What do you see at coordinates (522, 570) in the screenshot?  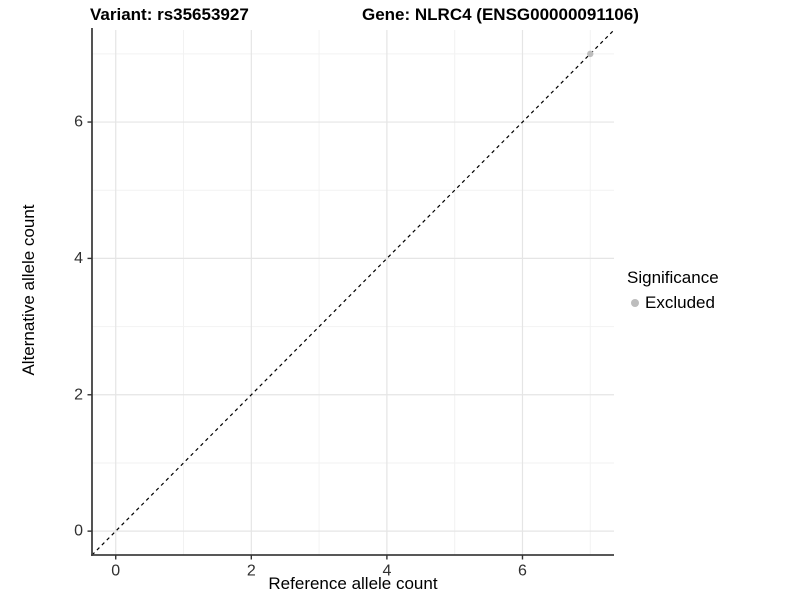 I see `x-tick-label: 6` at bounding box center [522, 570].